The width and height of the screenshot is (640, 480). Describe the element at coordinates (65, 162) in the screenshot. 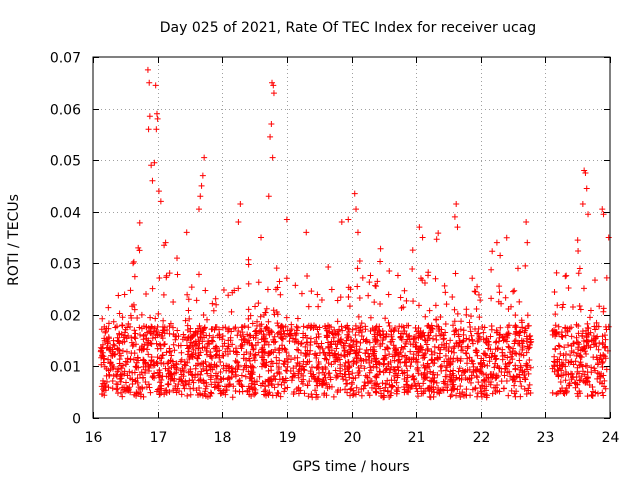

I see `y-tick-label: 0.05` at that location.